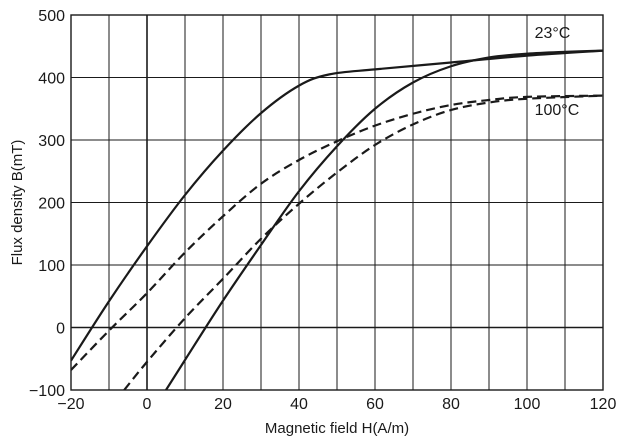  Describe the element at coordinates (451, 404) in the screenshot. I see `x-tick-label: 80` at that location.